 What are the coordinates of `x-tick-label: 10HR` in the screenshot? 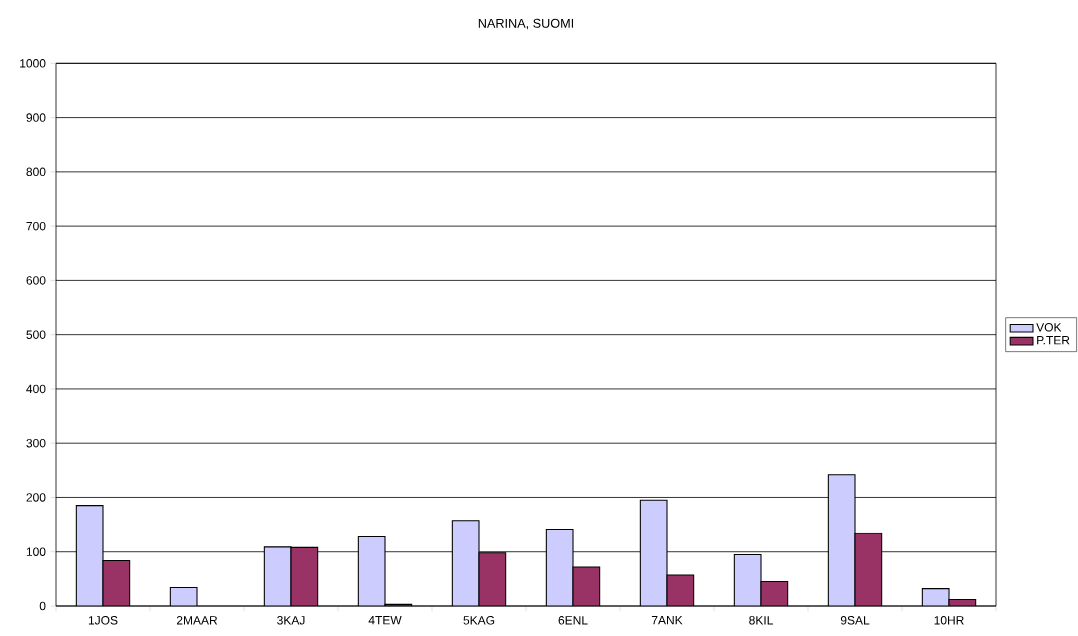 It's located at (949, 620).